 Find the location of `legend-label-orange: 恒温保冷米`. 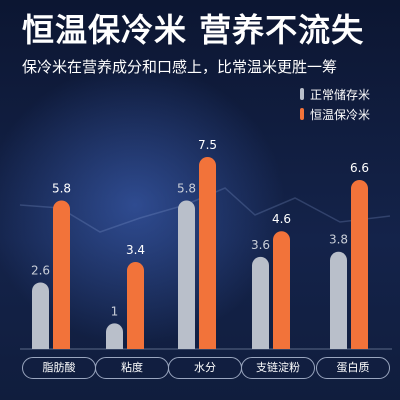

legend-label-orange: 恒温保冷米 is located at coordinates (340, 114).